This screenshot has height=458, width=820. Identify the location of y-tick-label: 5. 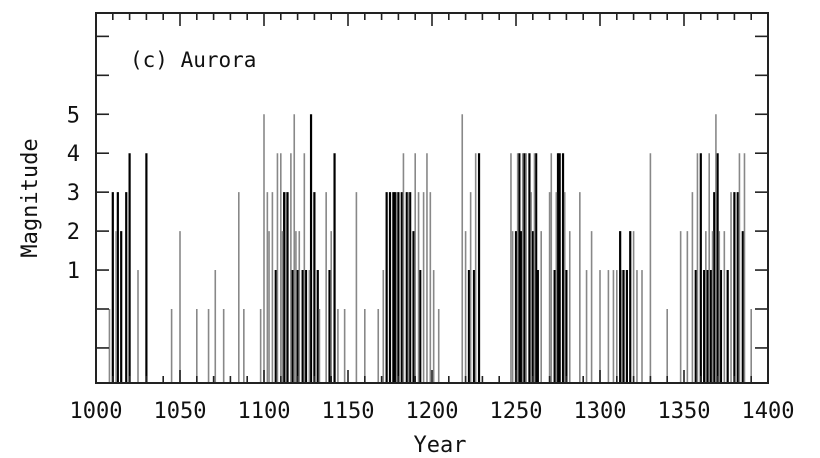
(73, 115).